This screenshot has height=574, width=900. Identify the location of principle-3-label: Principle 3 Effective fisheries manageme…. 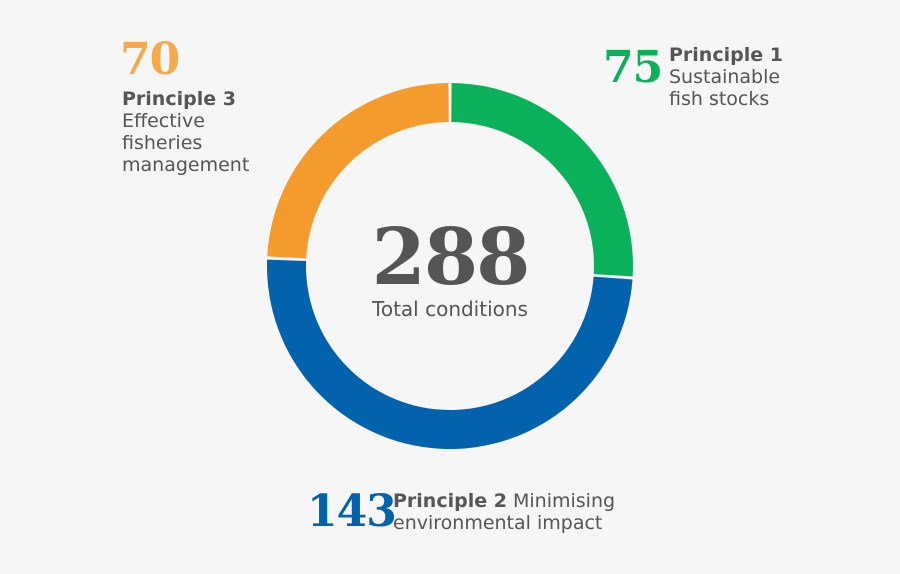
(185, 132).